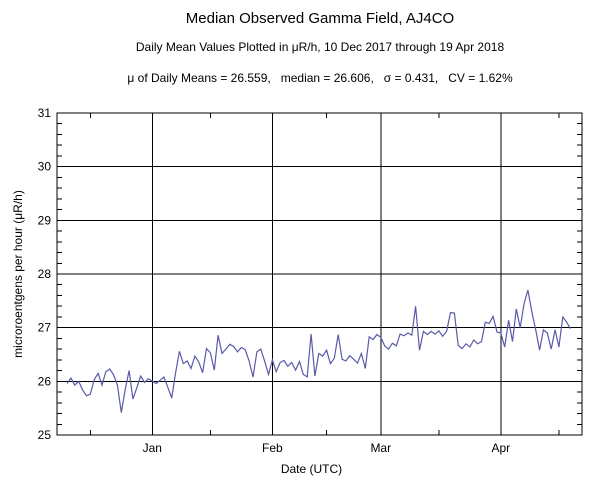 The width and height of the screenshot is (600, 496). What do you see at coordinates (45, 274) in the screenshot?
I see `y-tick-label: 28` at bounding box center [45, 274].